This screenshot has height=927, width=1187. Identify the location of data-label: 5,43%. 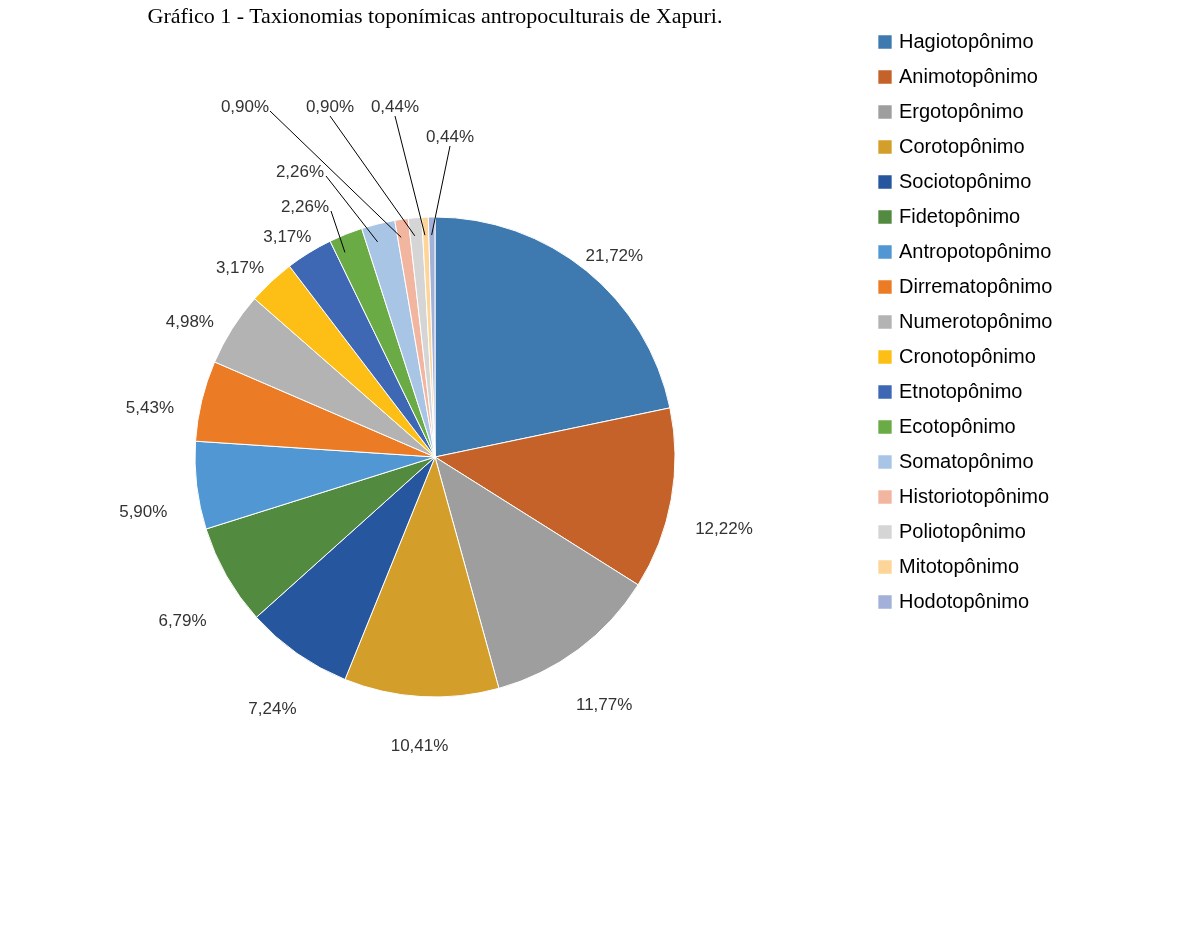
(149, 408).